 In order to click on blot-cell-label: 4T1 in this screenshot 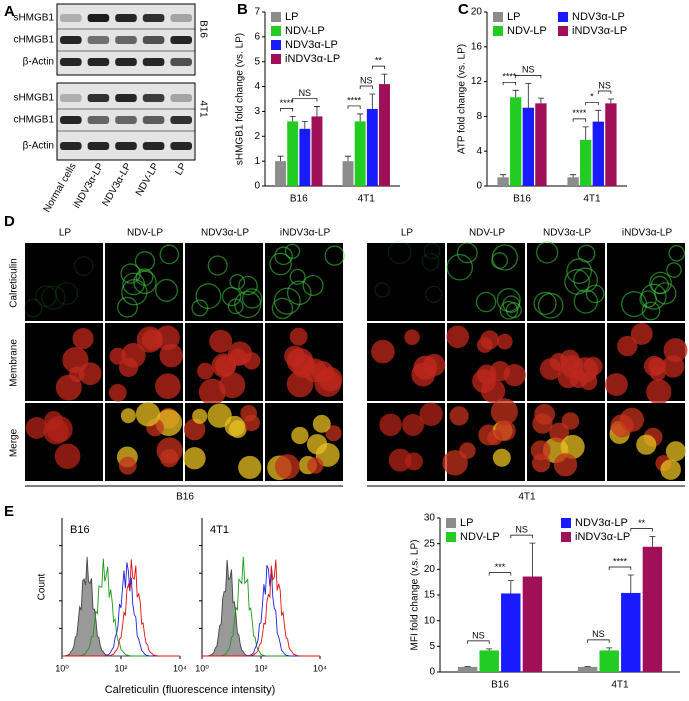, I will do `click(202, 109)`.